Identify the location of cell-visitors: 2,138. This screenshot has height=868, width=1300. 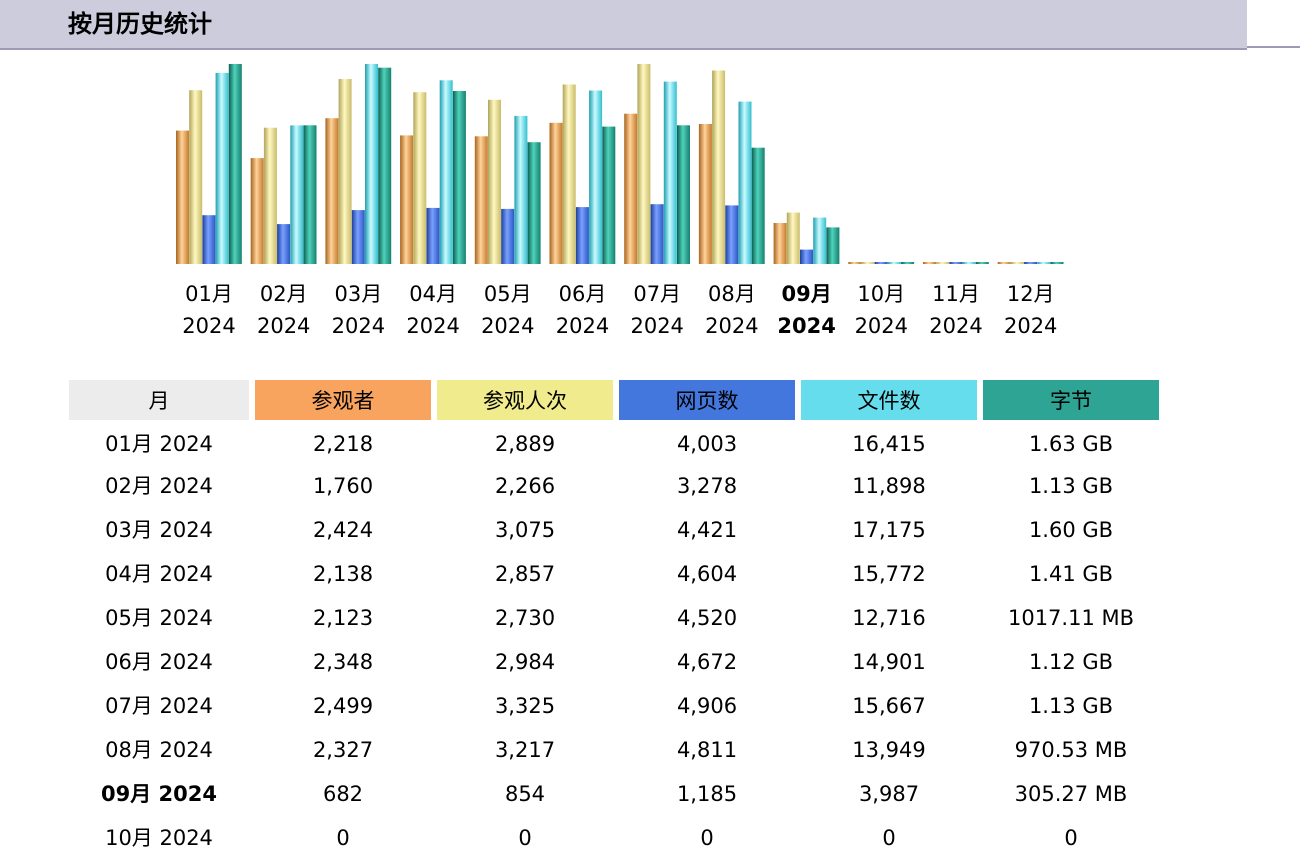
(343, 574).